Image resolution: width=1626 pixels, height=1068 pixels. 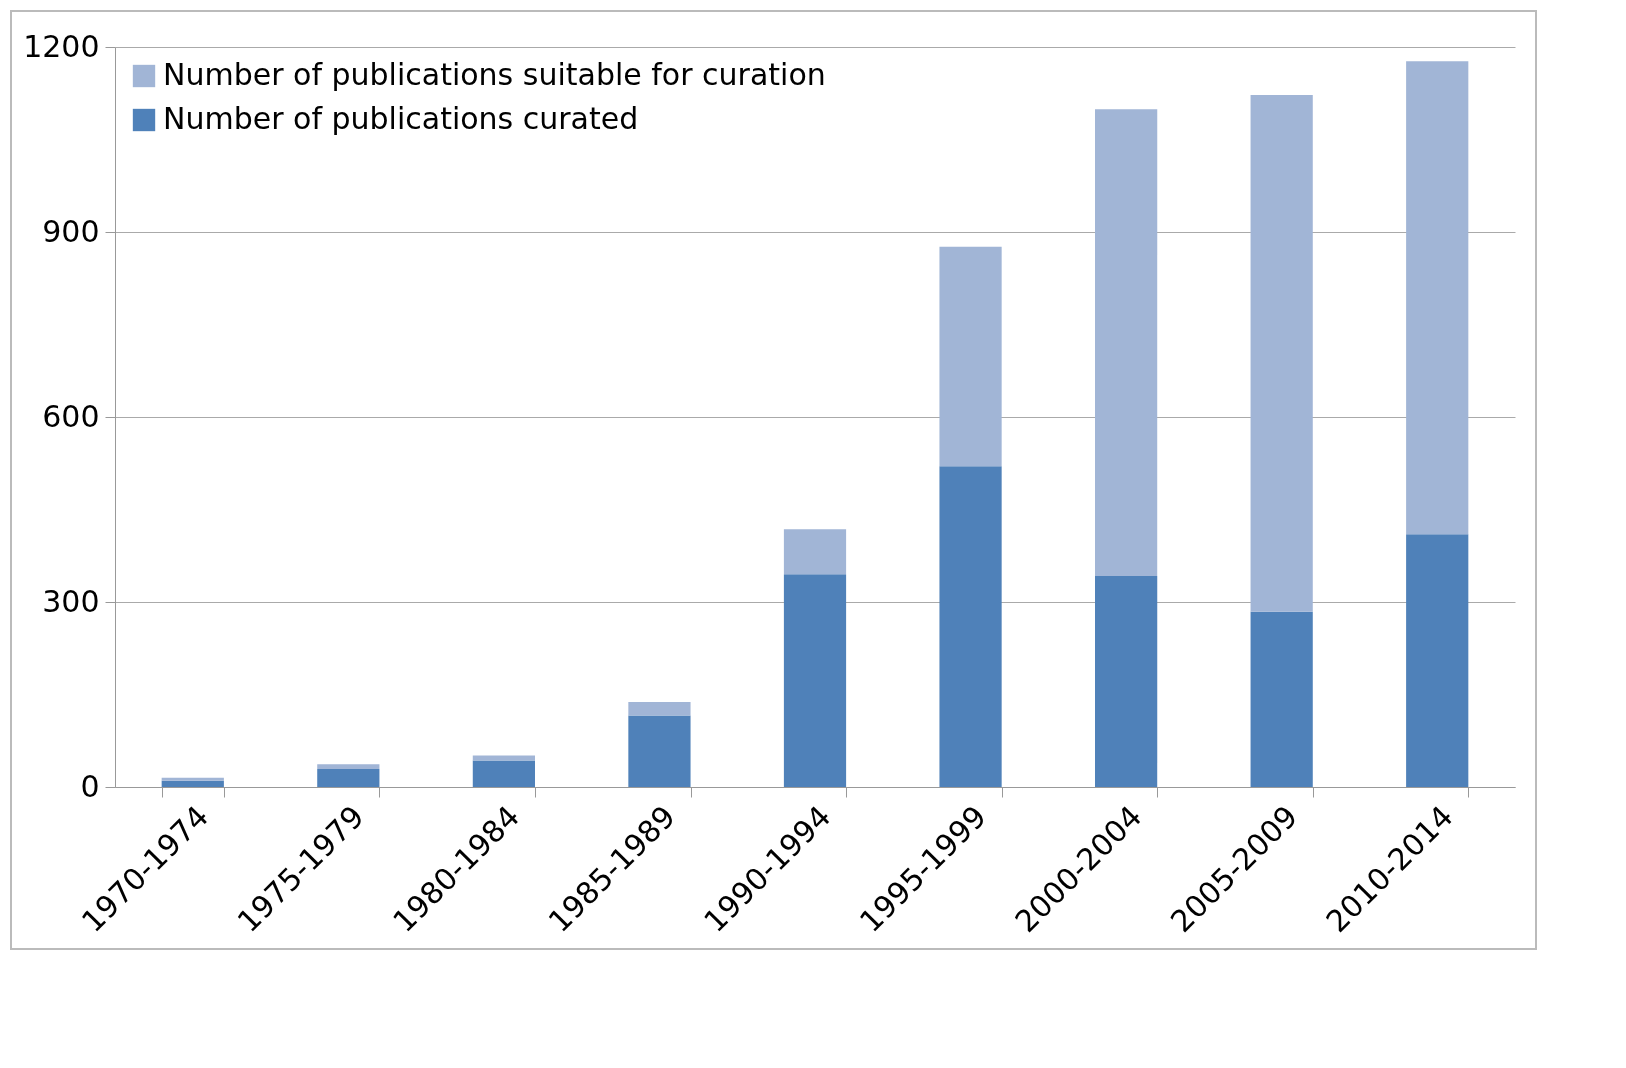 I want to click on y-tick-label: 300, so click(x=71, y=601).